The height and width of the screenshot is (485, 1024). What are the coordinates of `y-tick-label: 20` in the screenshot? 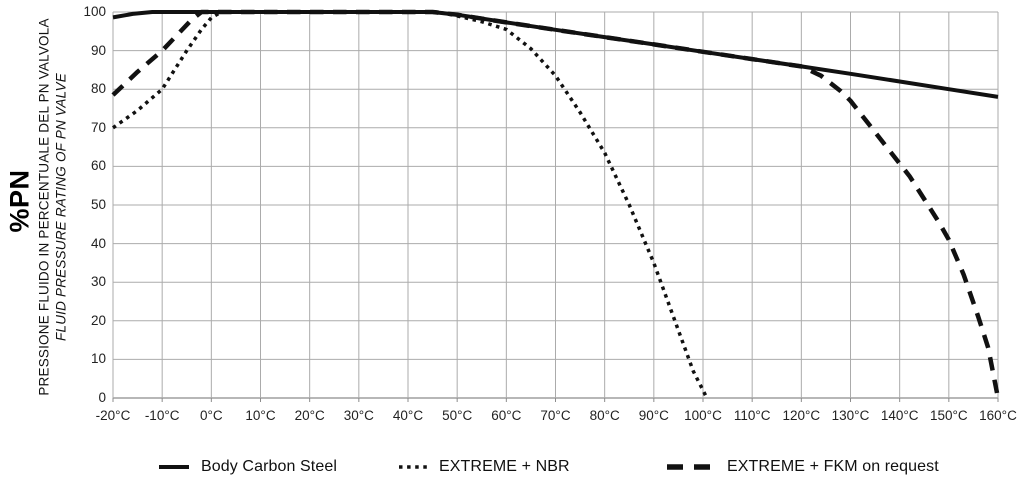 It's located at (98, 320).